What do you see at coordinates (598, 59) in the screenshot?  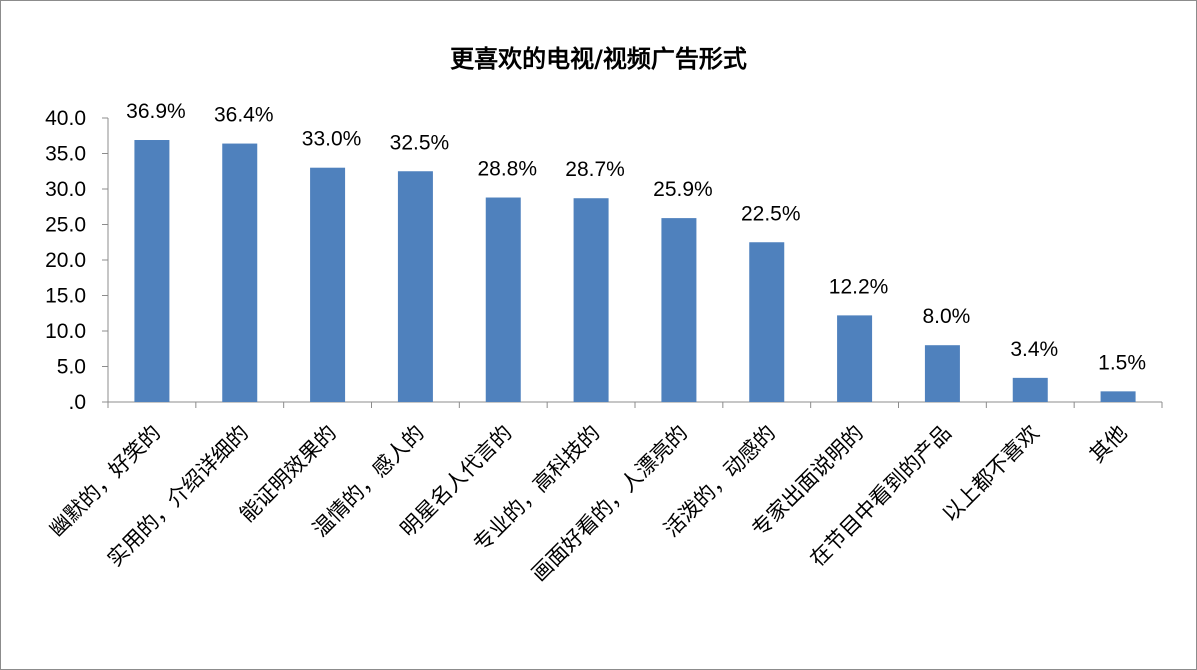 I see `chart-title: 更喜欢的电视/视频广告形式` at bounding box center [598, 59].